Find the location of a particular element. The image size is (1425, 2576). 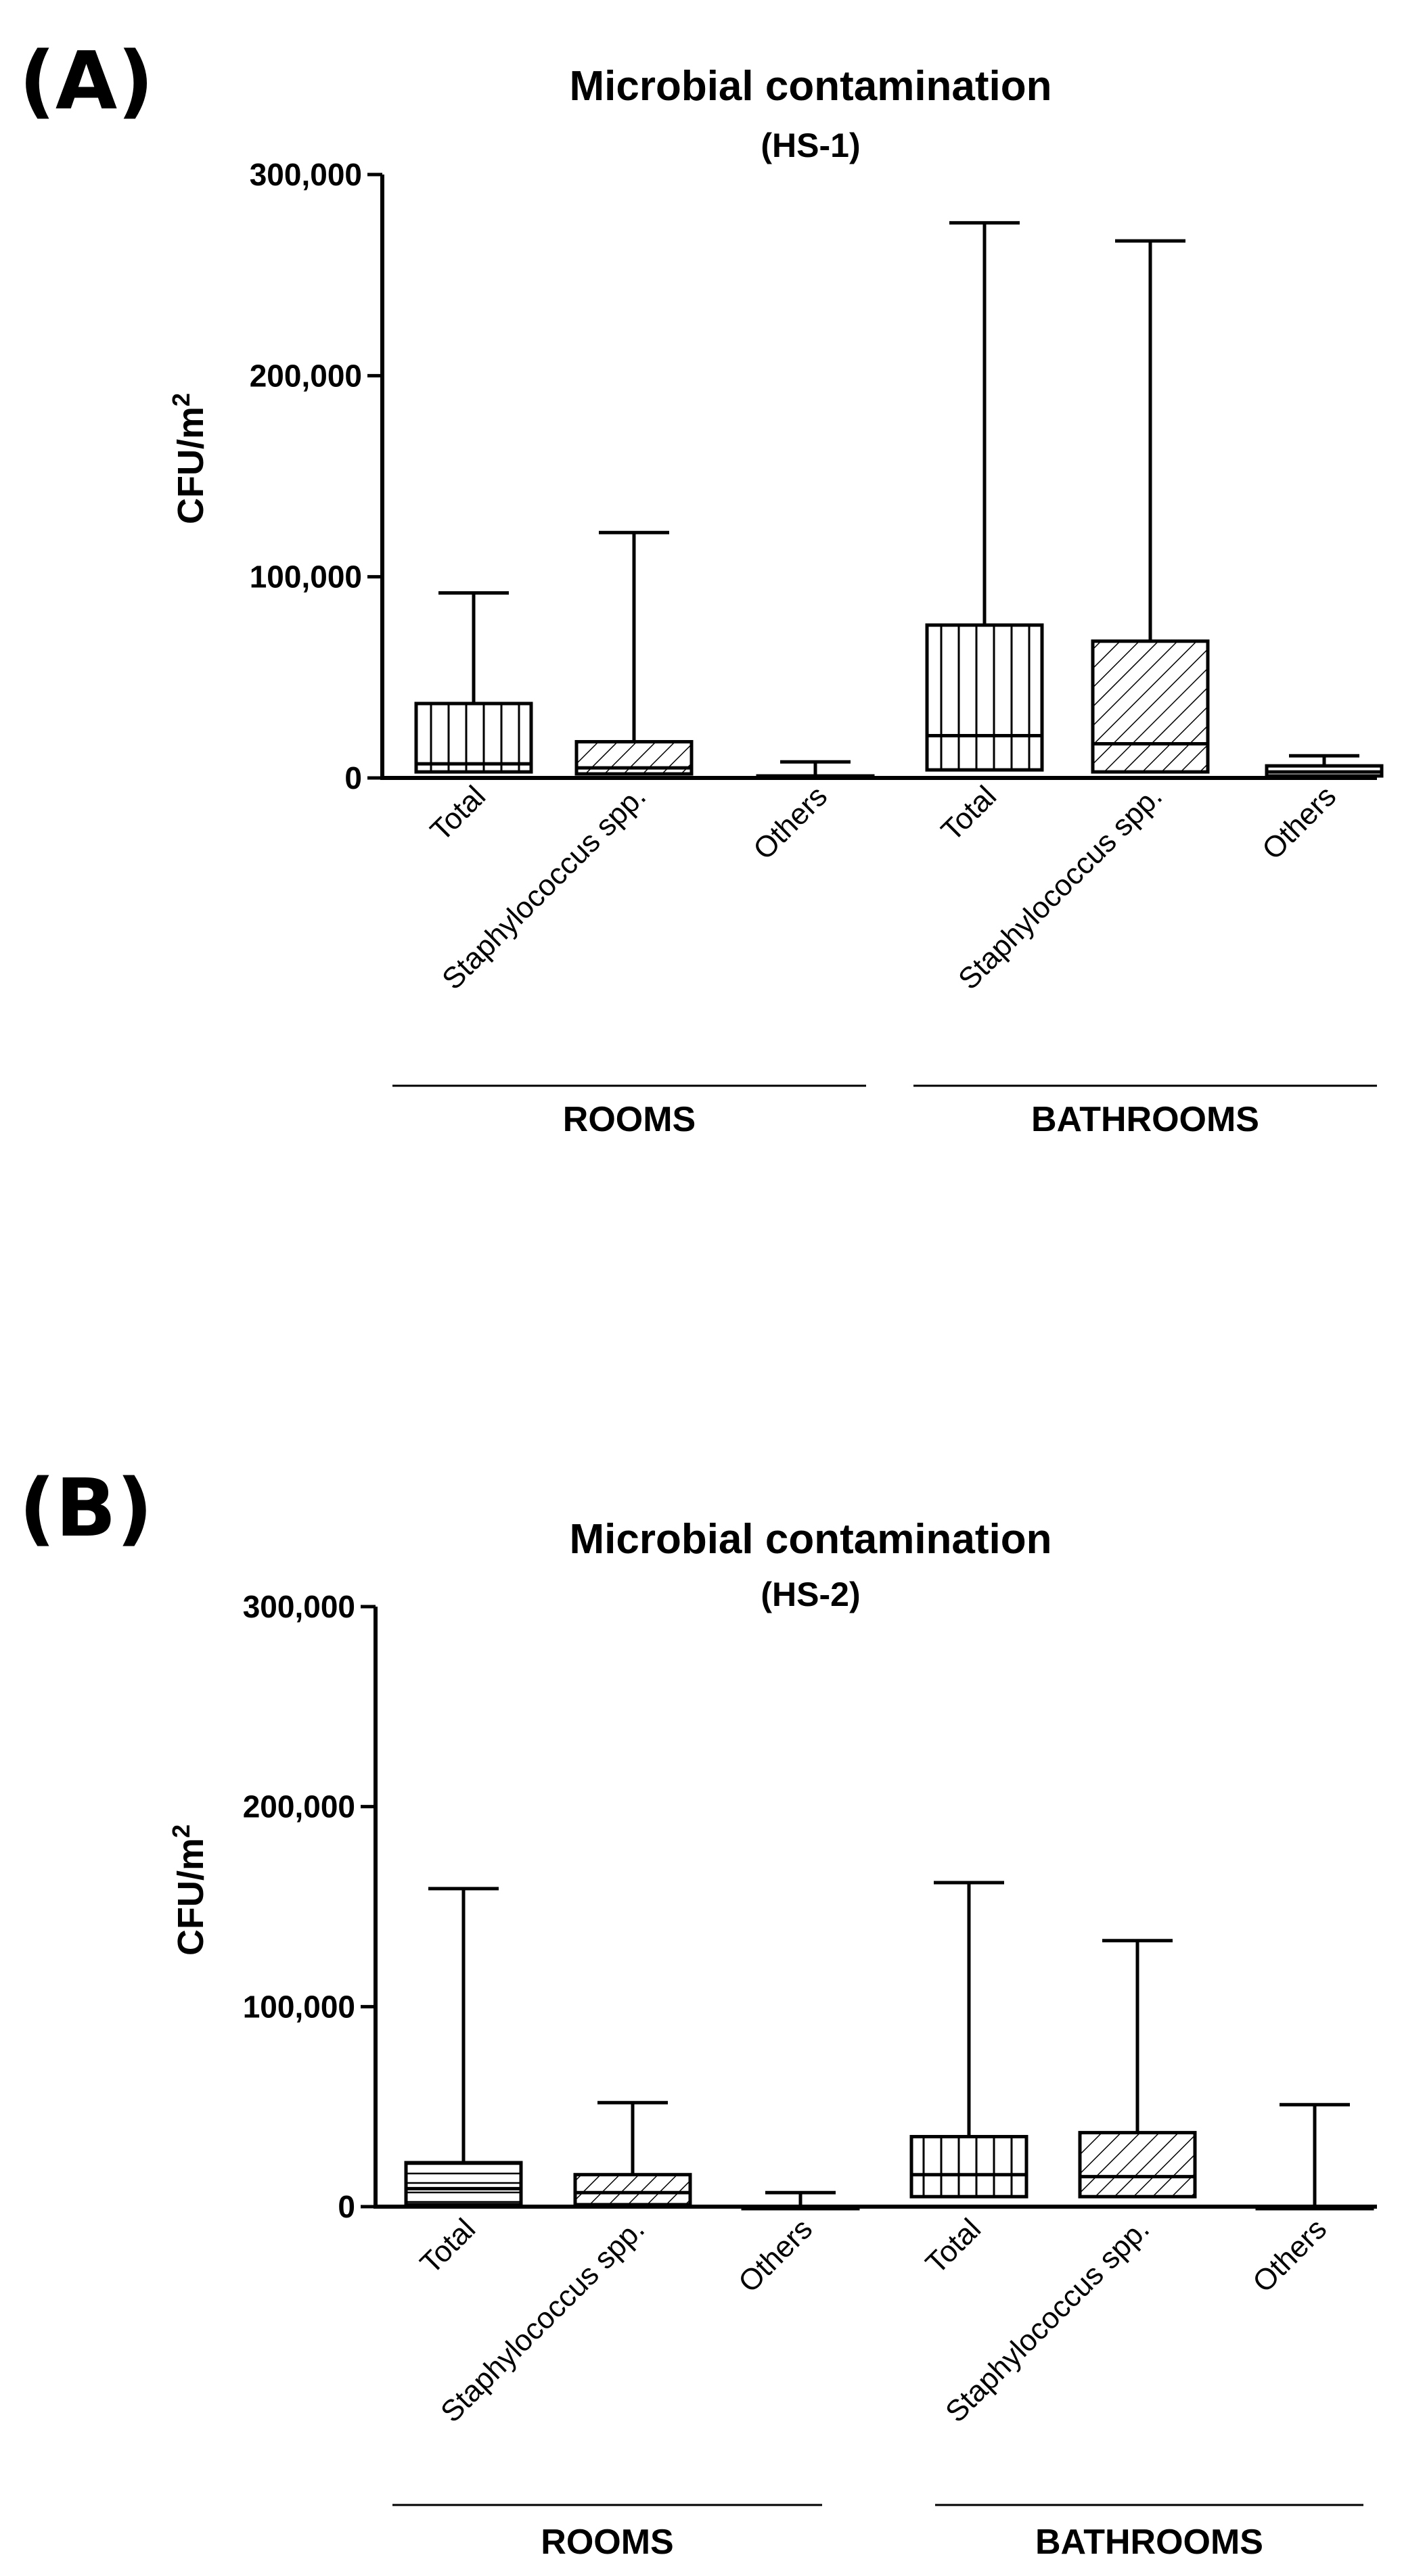

y-ticks-a: 0 100,000 200,000 300,000 is located at coordinates (316, 476).